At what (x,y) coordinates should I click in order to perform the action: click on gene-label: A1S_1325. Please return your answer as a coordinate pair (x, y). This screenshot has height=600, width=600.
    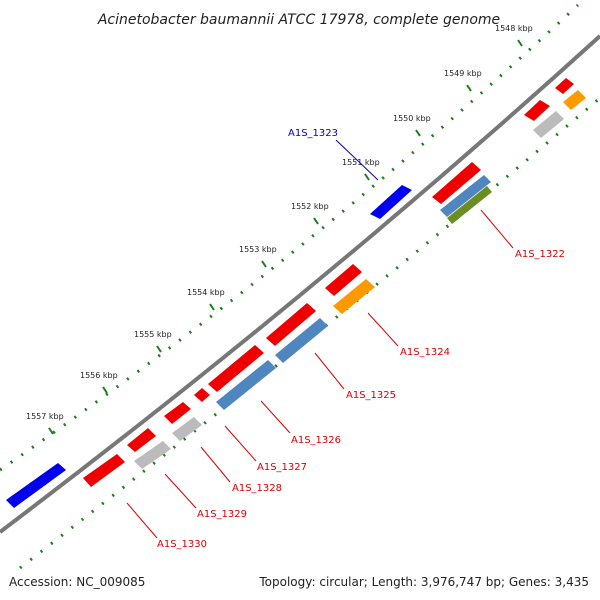
    Looking at the image, I should click on (371, 395).